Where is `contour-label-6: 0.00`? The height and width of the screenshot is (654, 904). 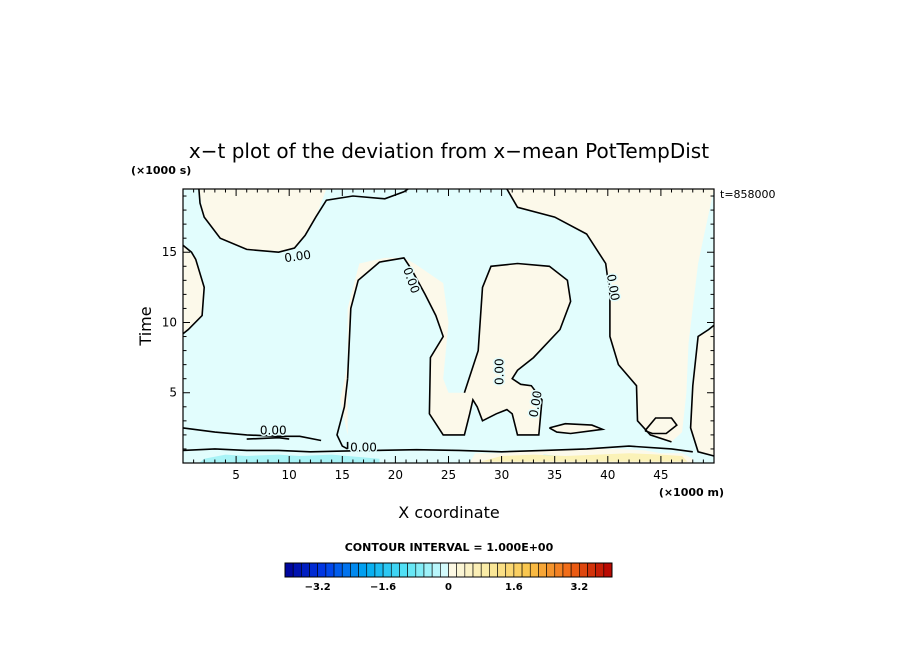
contour-label-6: 0.00 is located at coordinates (363, 448).